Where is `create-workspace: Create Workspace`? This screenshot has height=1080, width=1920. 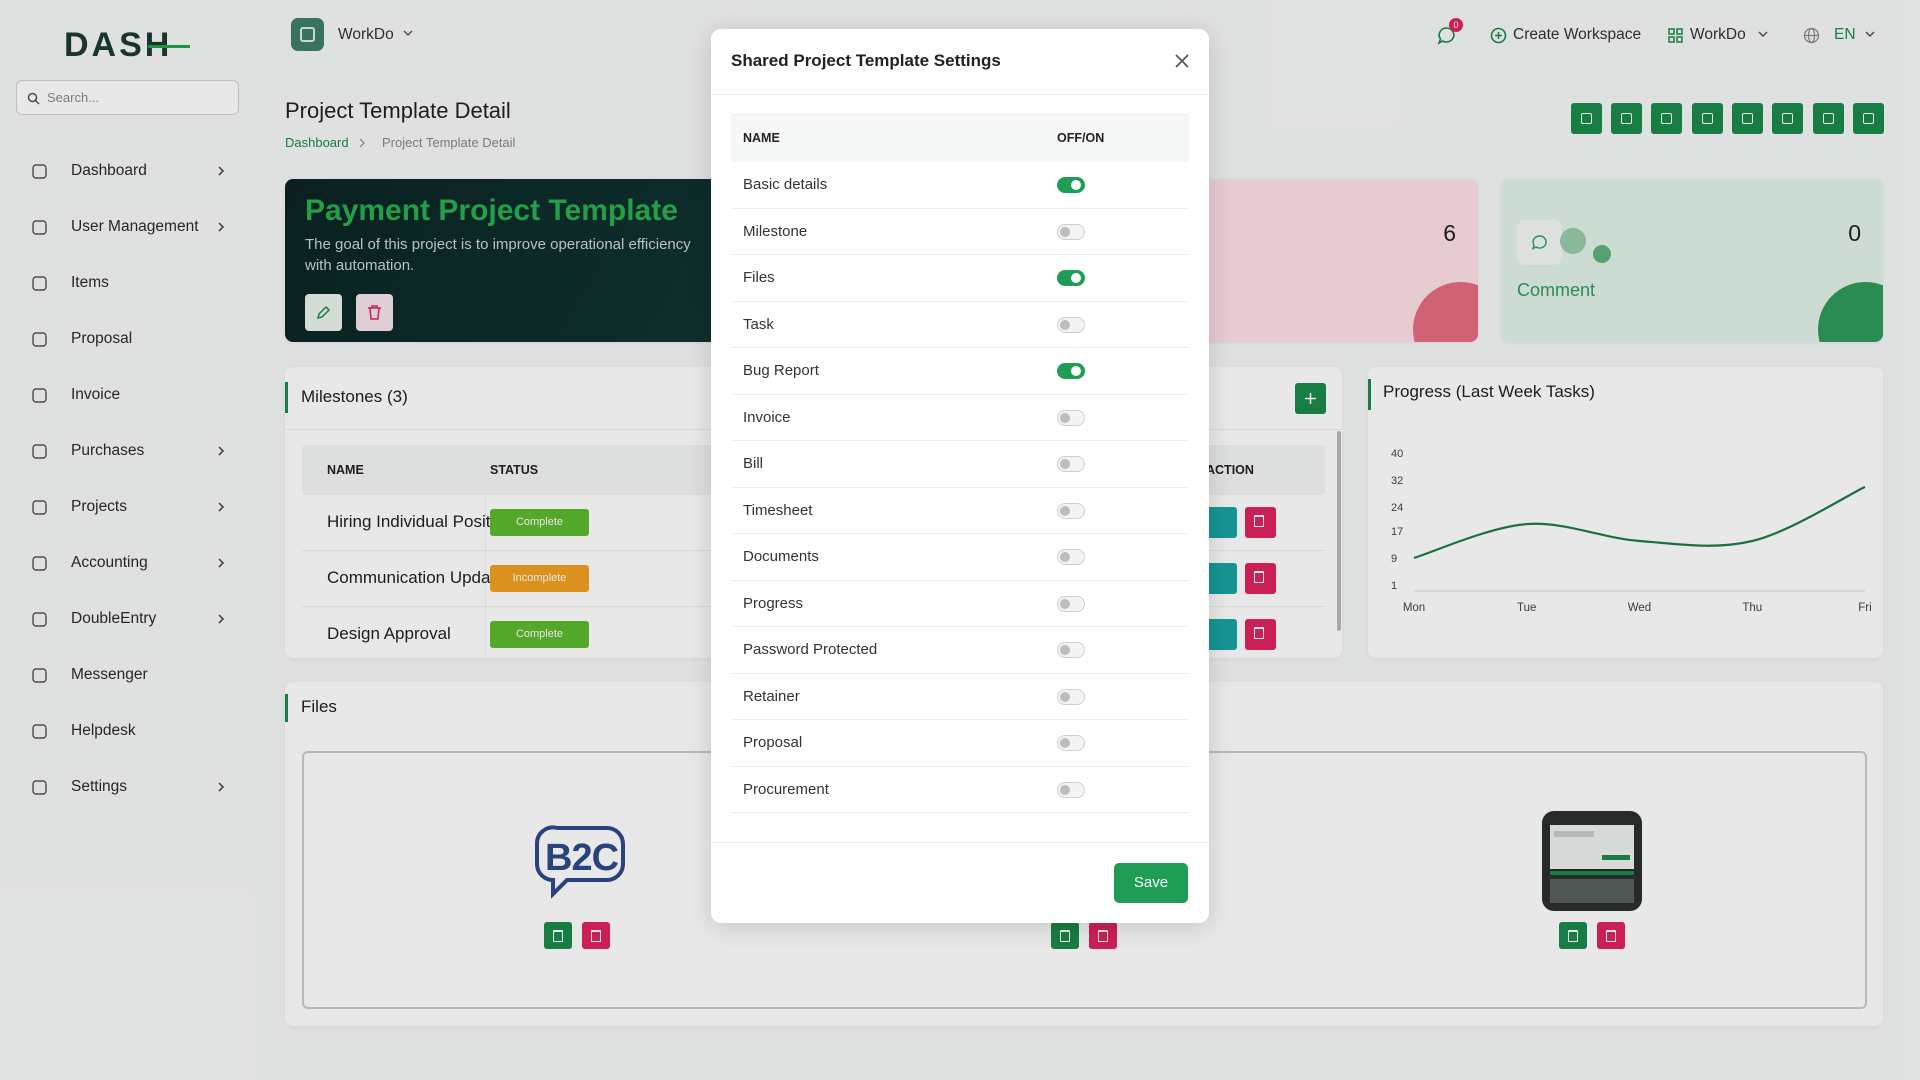
create-workspace: Create Workspace is located at coordinates (1577, 34).